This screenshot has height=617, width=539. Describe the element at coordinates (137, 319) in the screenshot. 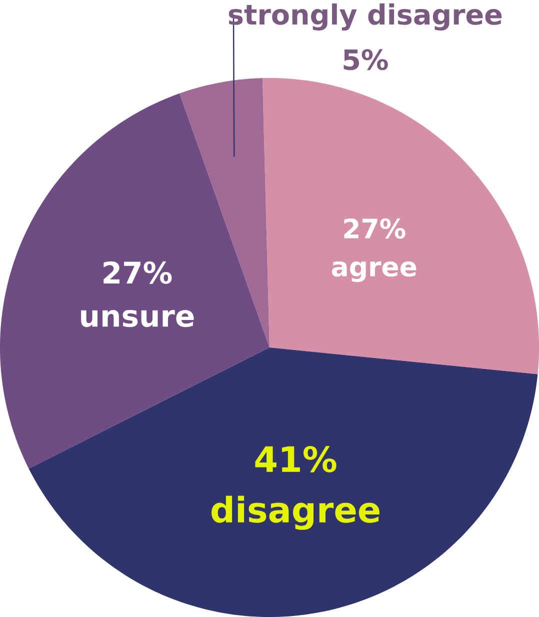

I see `slice-label: unsure` at that location.